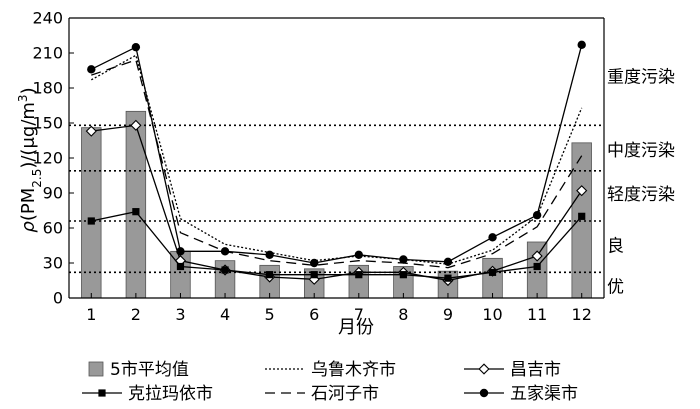  I want to click on y-tick-label: 240, so click(47, 18).